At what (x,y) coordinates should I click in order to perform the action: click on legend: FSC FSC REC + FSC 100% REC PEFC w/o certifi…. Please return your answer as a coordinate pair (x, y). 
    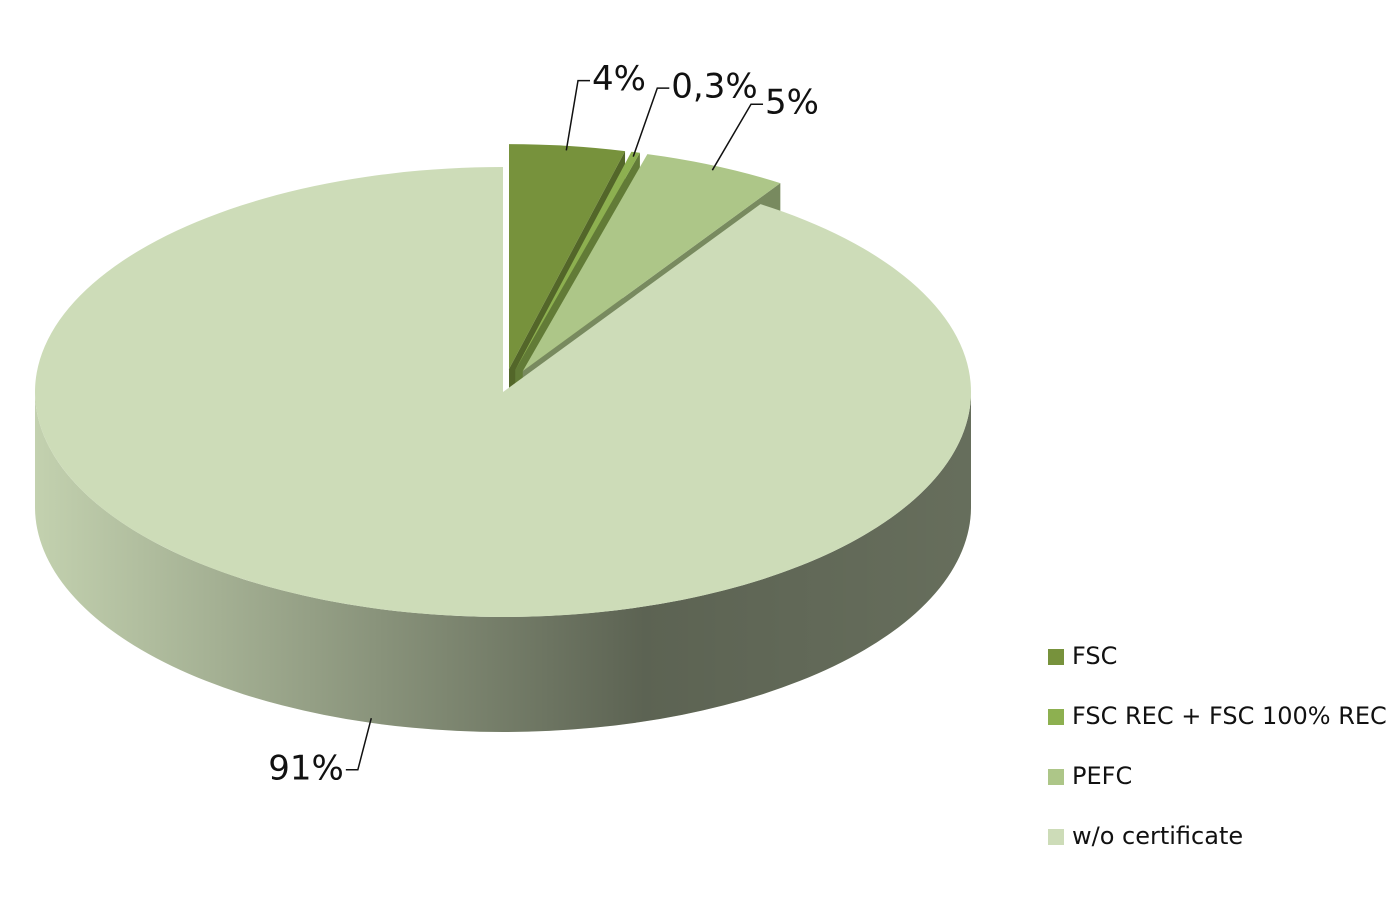
    Looking at the image, I should click on (1217, 746).